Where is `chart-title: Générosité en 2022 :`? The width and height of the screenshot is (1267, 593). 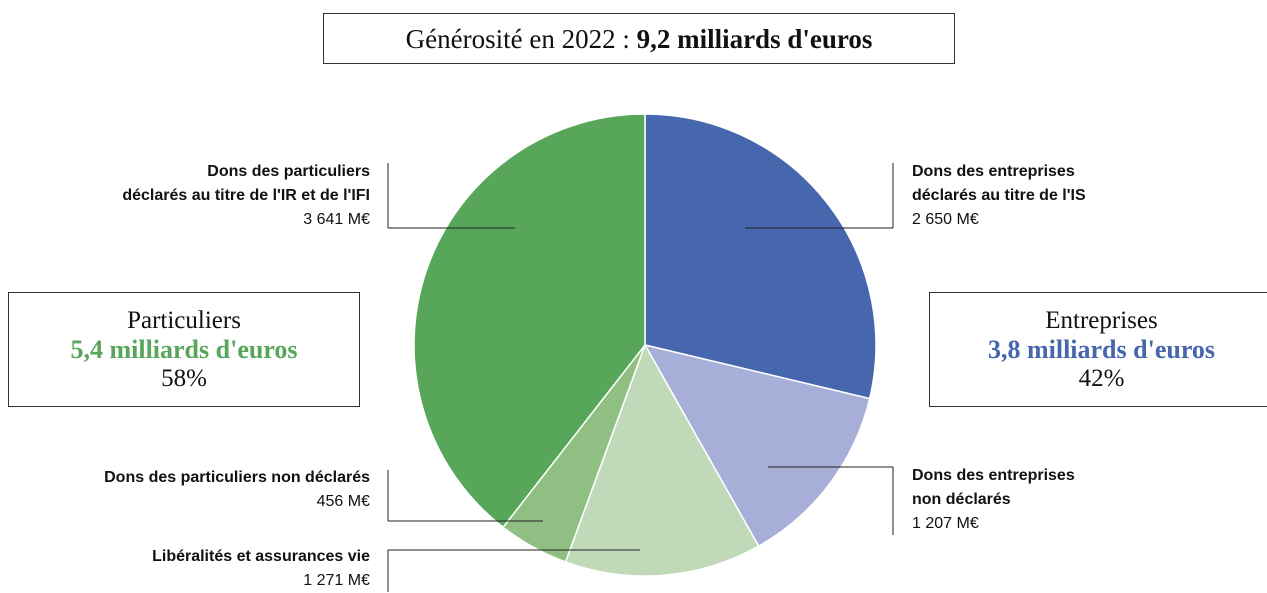
chart-title: Générosité en 2022 : is located at coordinates (517, 39).